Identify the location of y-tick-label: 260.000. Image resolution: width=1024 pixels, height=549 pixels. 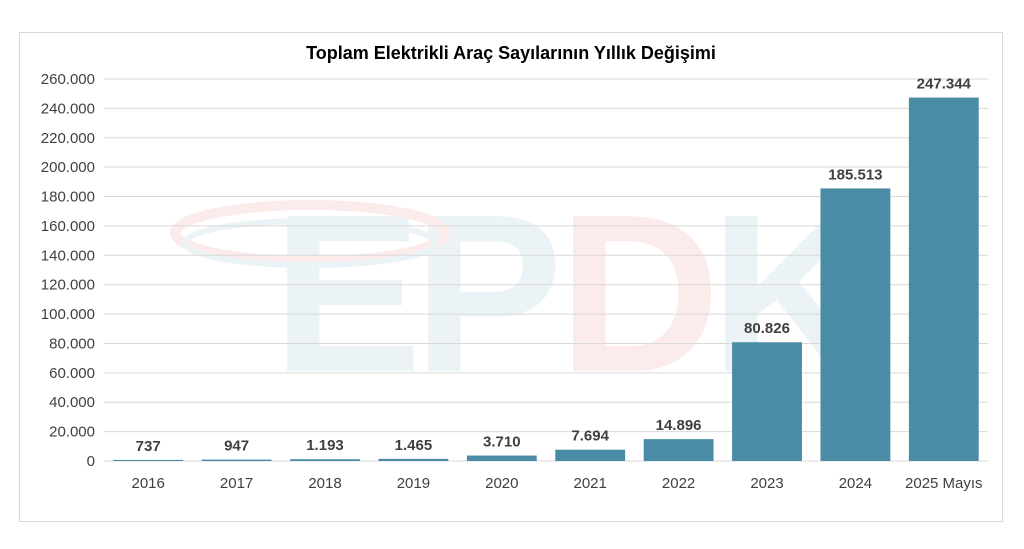
(68, 79).